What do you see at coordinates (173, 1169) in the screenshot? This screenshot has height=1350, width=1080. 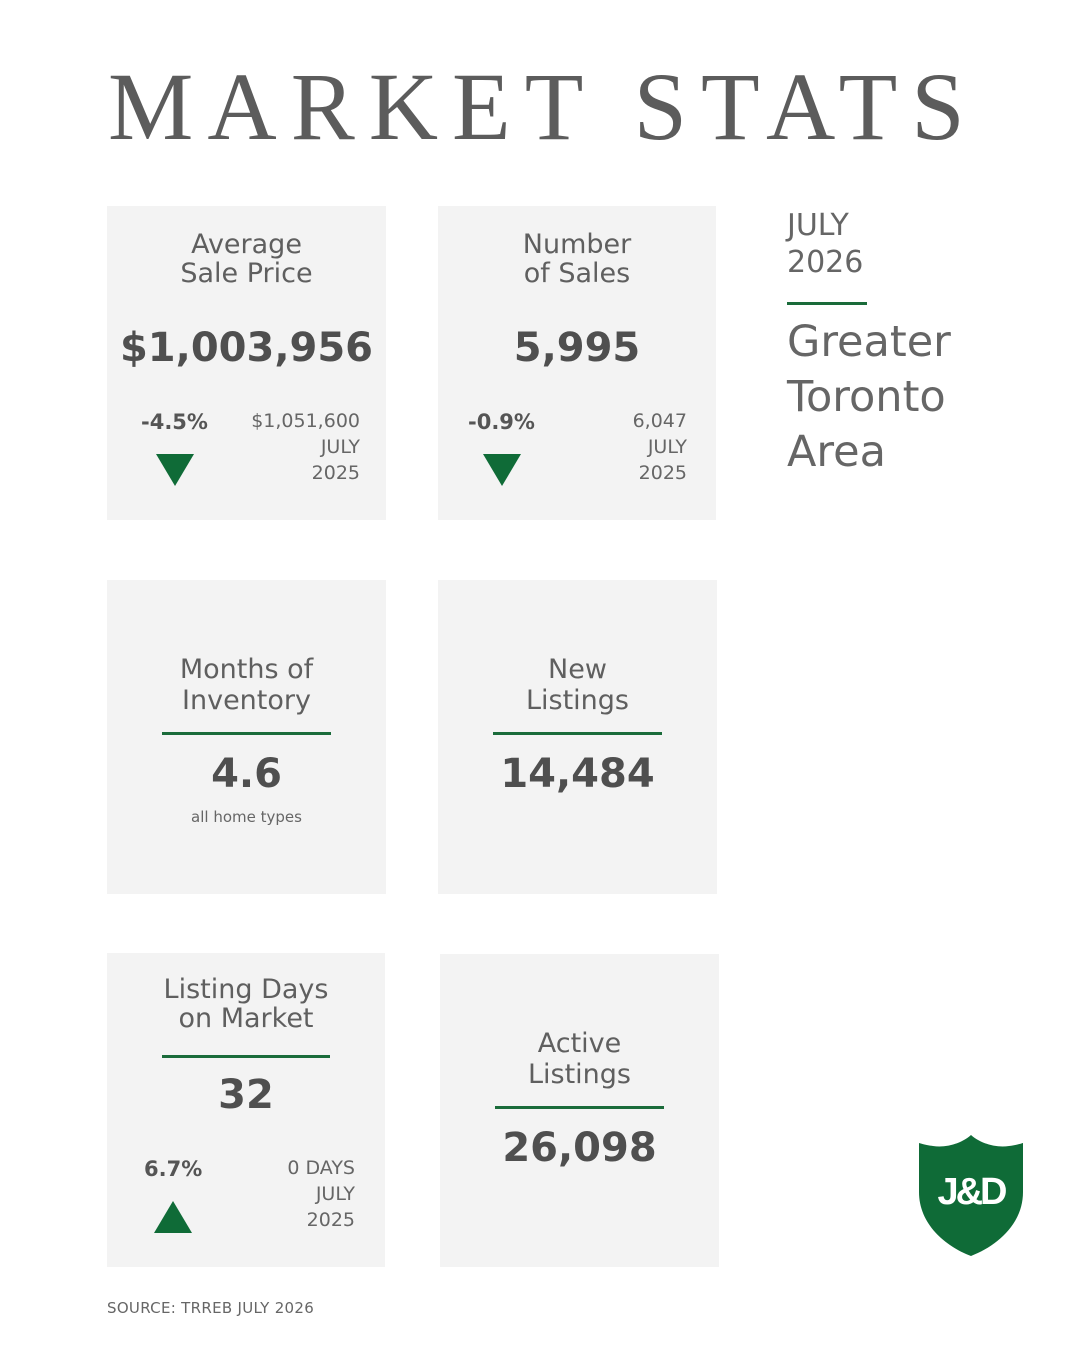 I see `days-on-market-change: 6.7%` at bounding box center [173, 1169].